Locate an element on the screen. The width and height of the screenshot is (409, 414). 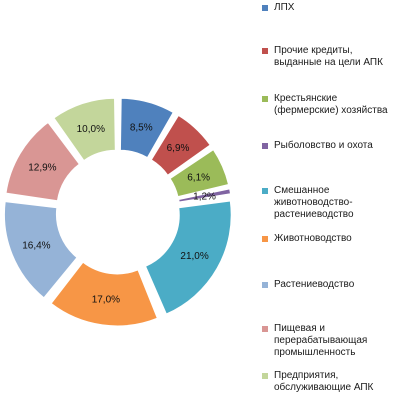
legend-item: Крестьянские (фермерские) хозяйства is located at coordinates (325, 105).